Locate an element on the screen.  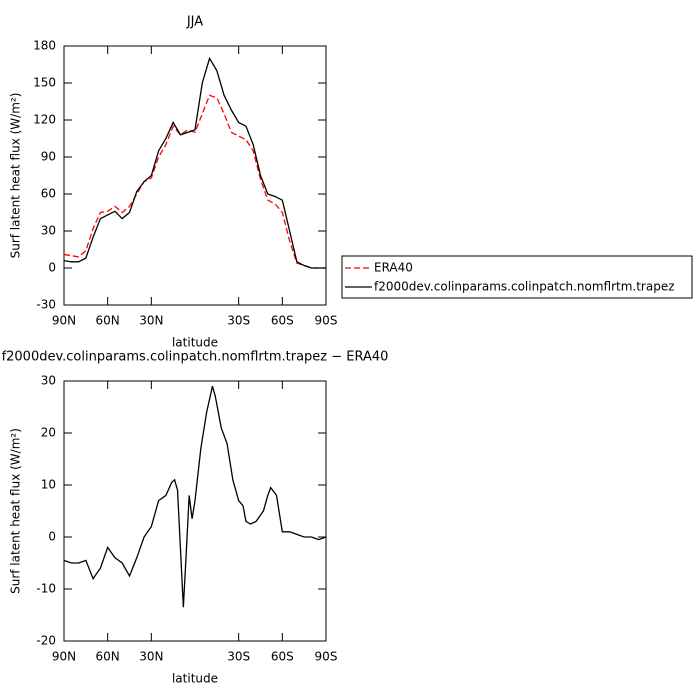
y-tick-label: -20 is located at coordinates (46, 641).